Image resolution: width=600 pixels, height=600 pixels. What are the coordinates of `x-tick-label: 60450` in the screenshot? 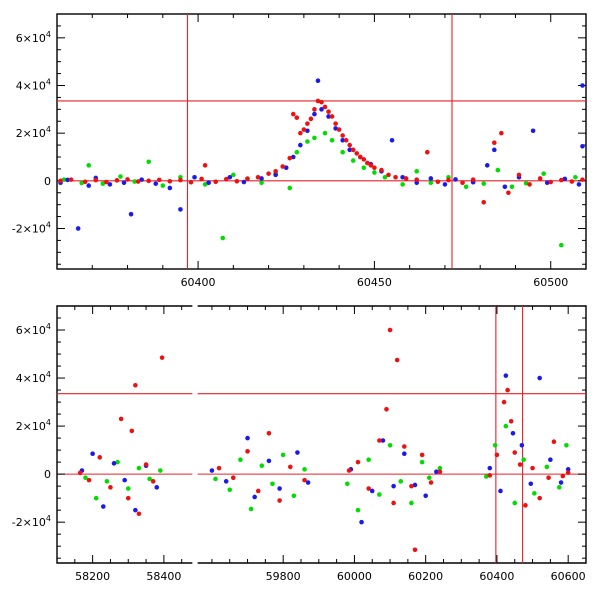 It's located at (374, 282).